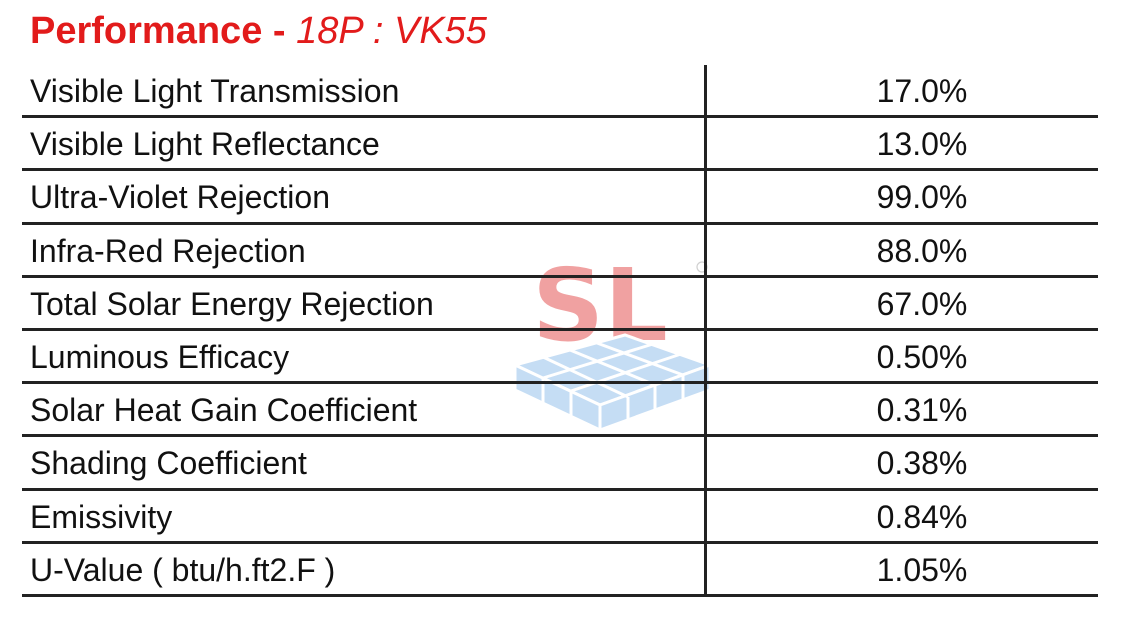 The height and width of the screenshot is (639, 1147). Describe the element at coordinates (215, 91) in the screenshot. I see `property-label: Visible Light Transmission` at that location.